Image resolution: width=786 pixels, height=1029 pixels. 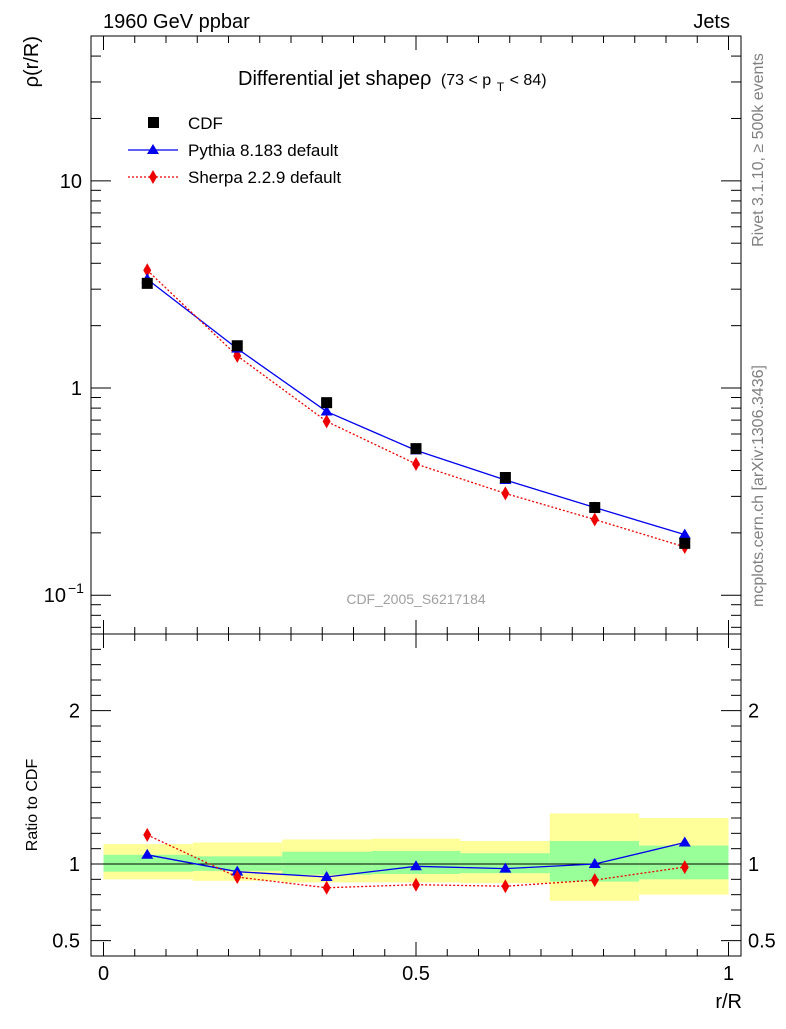 I want to click on ratio-panel-series, so click(x=416, y=861).